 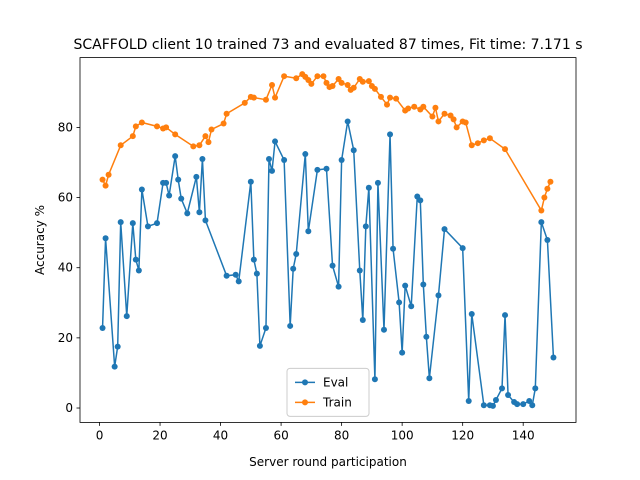 I want to click on y-tick-label: 80, so click(x=65, y=127).